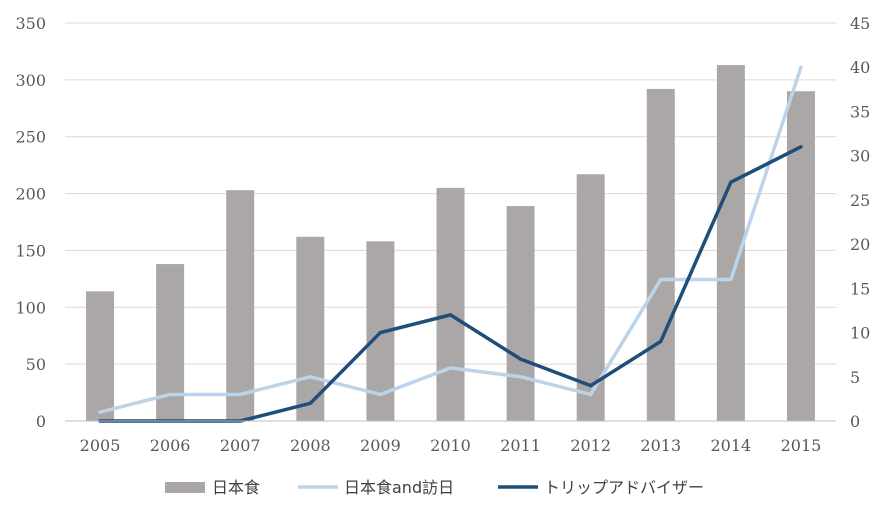 The width and height of the screenshot is (886, 517). What do you see at coordinates (731, 445) in the screenshot?
I see `x-tick-label: 2014` at bounding box center [731, 445].